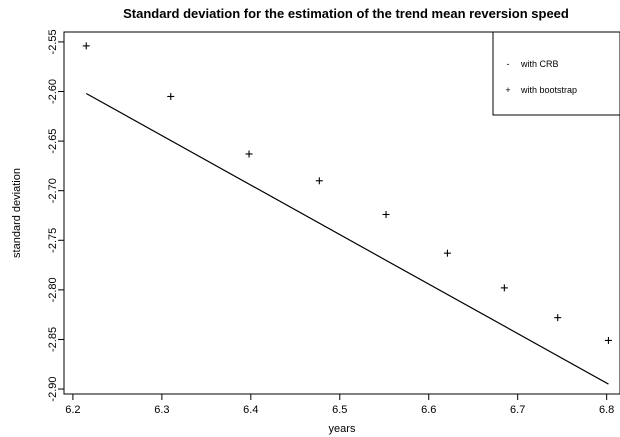 This screenshot has width=620, height=437. I want to click on y-tick-label: -2.85, so click(53, 339).